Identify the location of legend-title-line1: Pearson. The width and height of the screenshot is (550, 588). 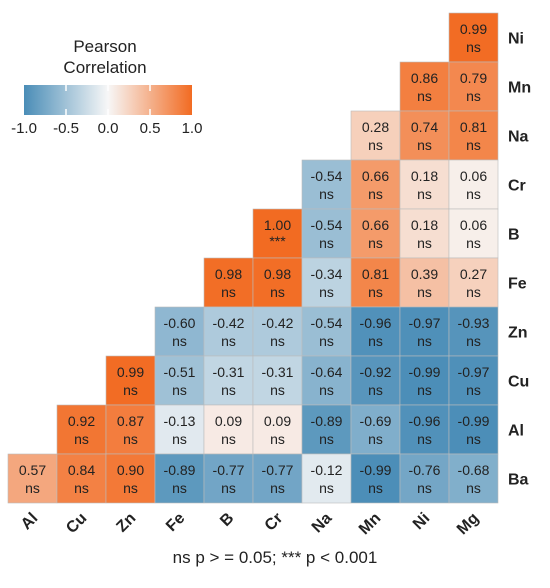
(105, 46).